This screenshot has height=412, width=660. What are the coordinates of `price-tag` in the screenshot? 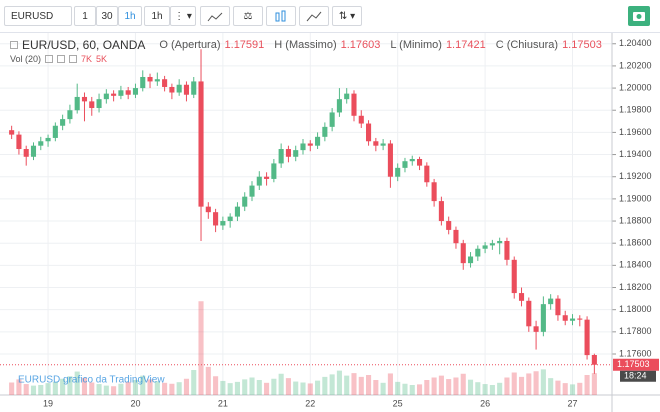 It's located at (636, 364).